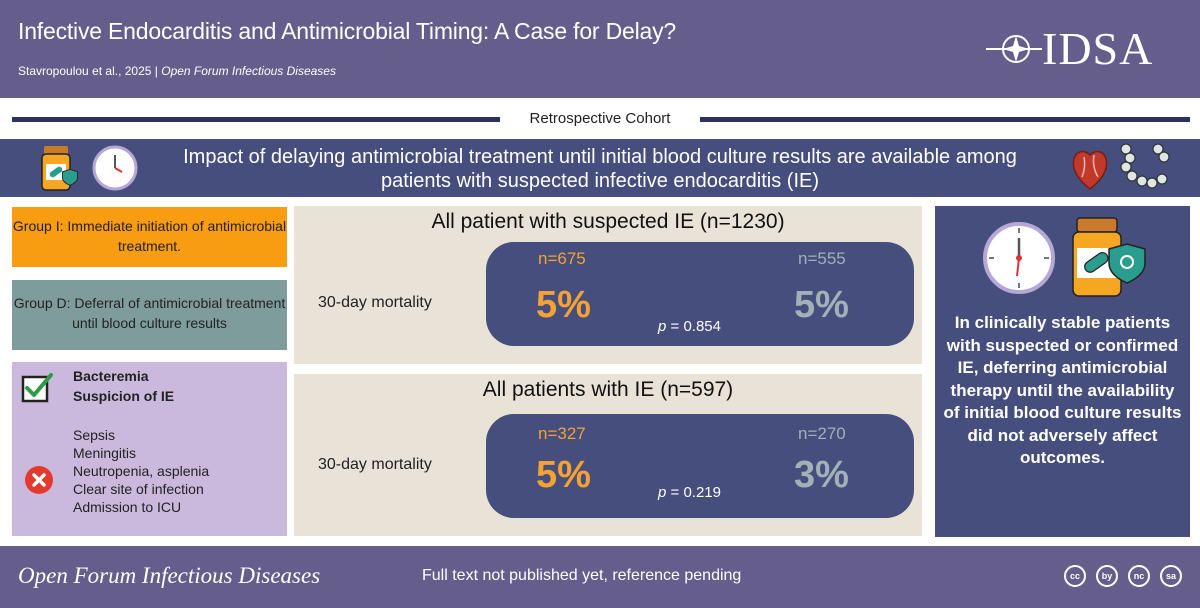 The image size is (1200, 608). Describe the element at coordinates (105, 453) in the screenshot. I see `exclusion-item: Meningitis` at that location.